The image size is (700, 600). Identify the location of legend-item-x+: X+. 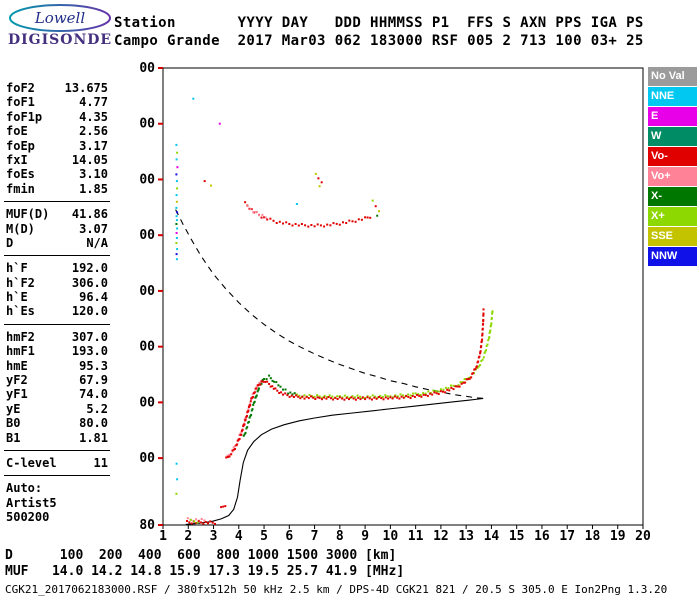
(672, 216).